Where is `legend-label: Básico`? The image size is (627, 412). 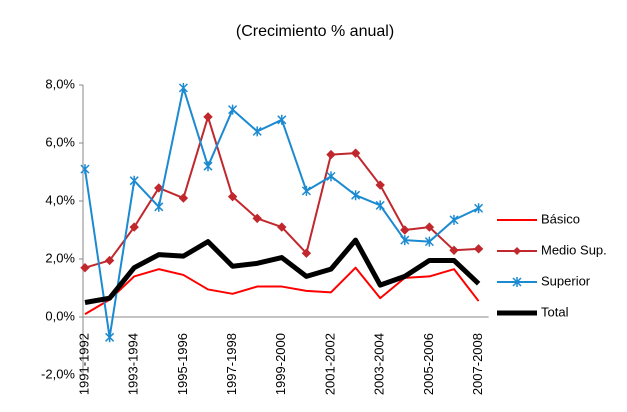 legend-label: Básico is located at coordinates (560, 218).